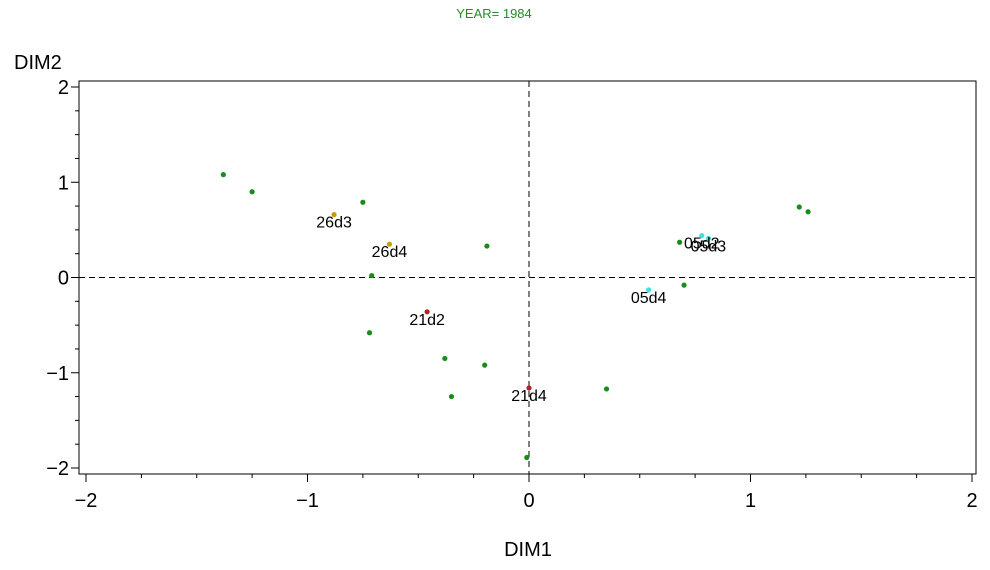 This screenshot has height=570, width=990. I want to click on y-tick-label: −2, so click(57, 469).